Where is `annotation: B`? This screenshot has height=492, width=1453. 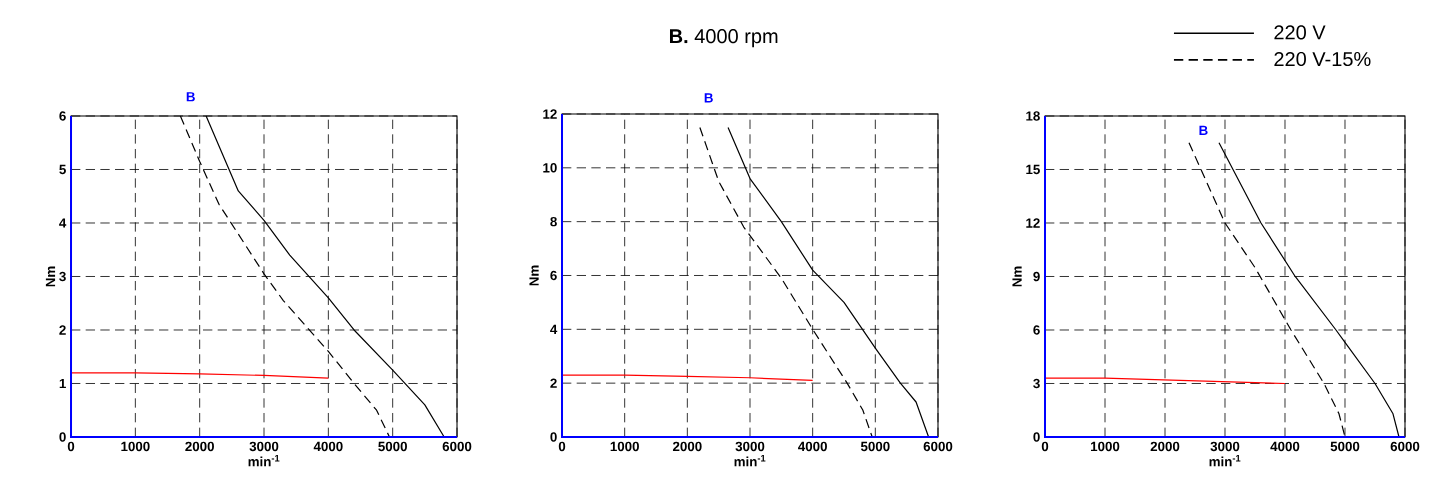 annotation: B is located at coordinates (1203, 130).